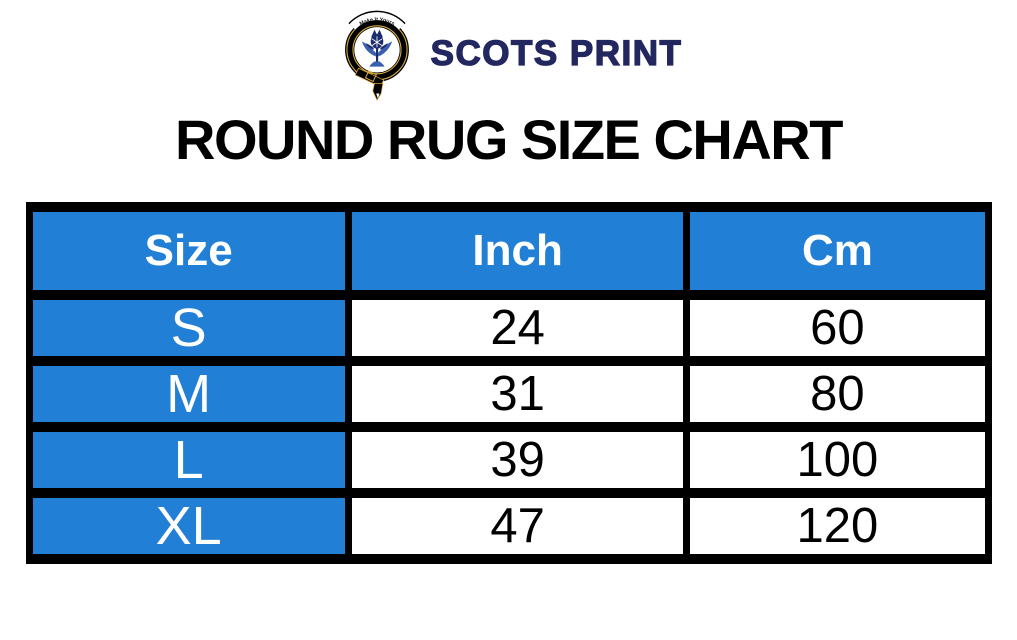 The image size is (1017, 640). I want to click on belt-buckle, so click(369, 84).